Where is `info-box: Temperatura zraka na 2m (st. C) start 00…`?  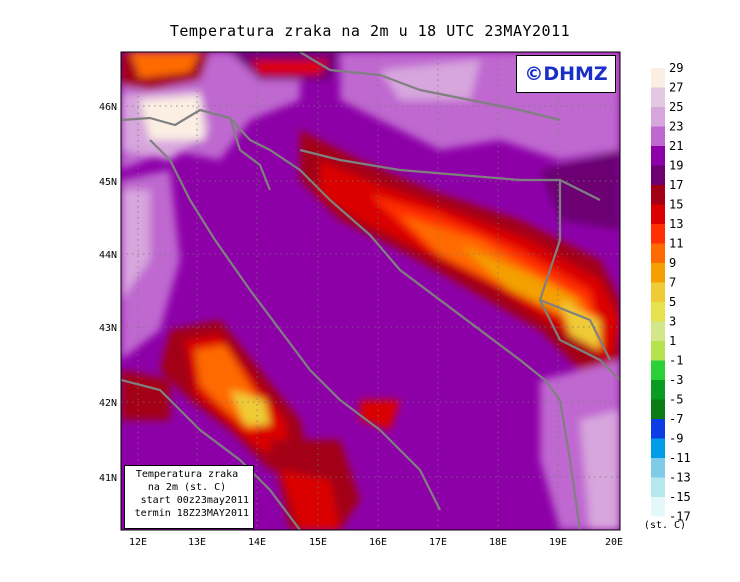 info-box: Temperatura zraka na 2m (st. C) start 00… is located at coordinates (189, 497).